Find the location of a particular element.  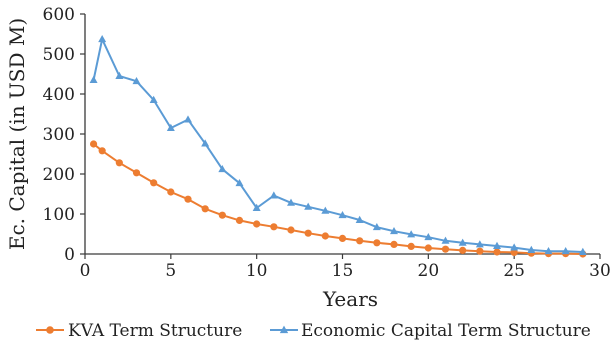

x-tick-label: 20 is located at coordinates (429, 271).